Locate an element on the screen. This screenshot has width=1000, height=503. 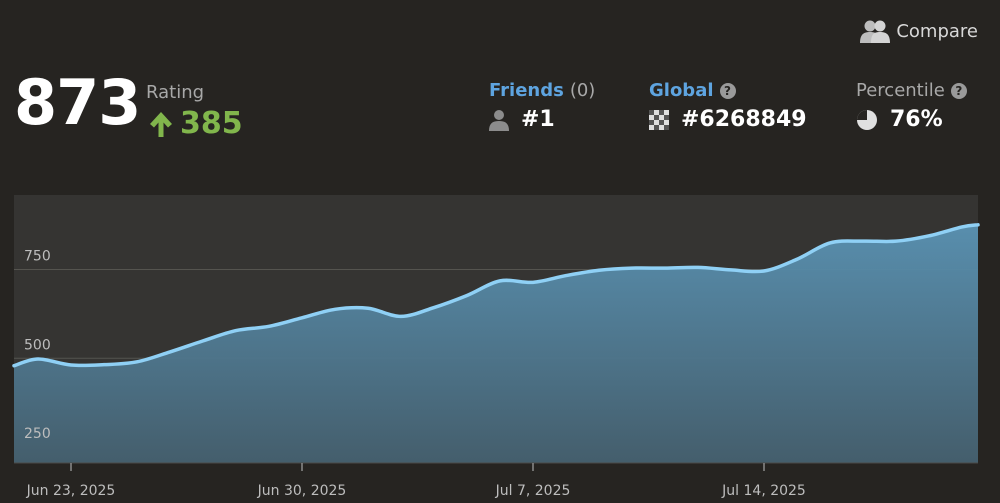
compare-label: Compare is located at coordinates (937, 31).